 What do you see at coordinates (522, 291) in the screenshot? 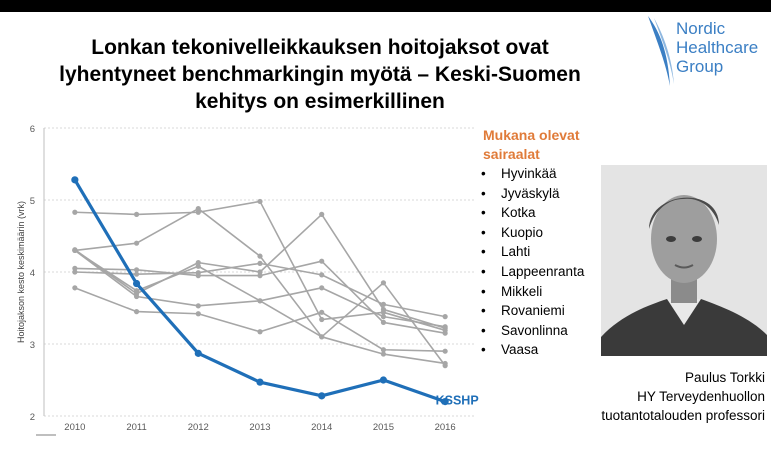
I see `hospital-name: Mikkeli` at bounding box center [522, 291].